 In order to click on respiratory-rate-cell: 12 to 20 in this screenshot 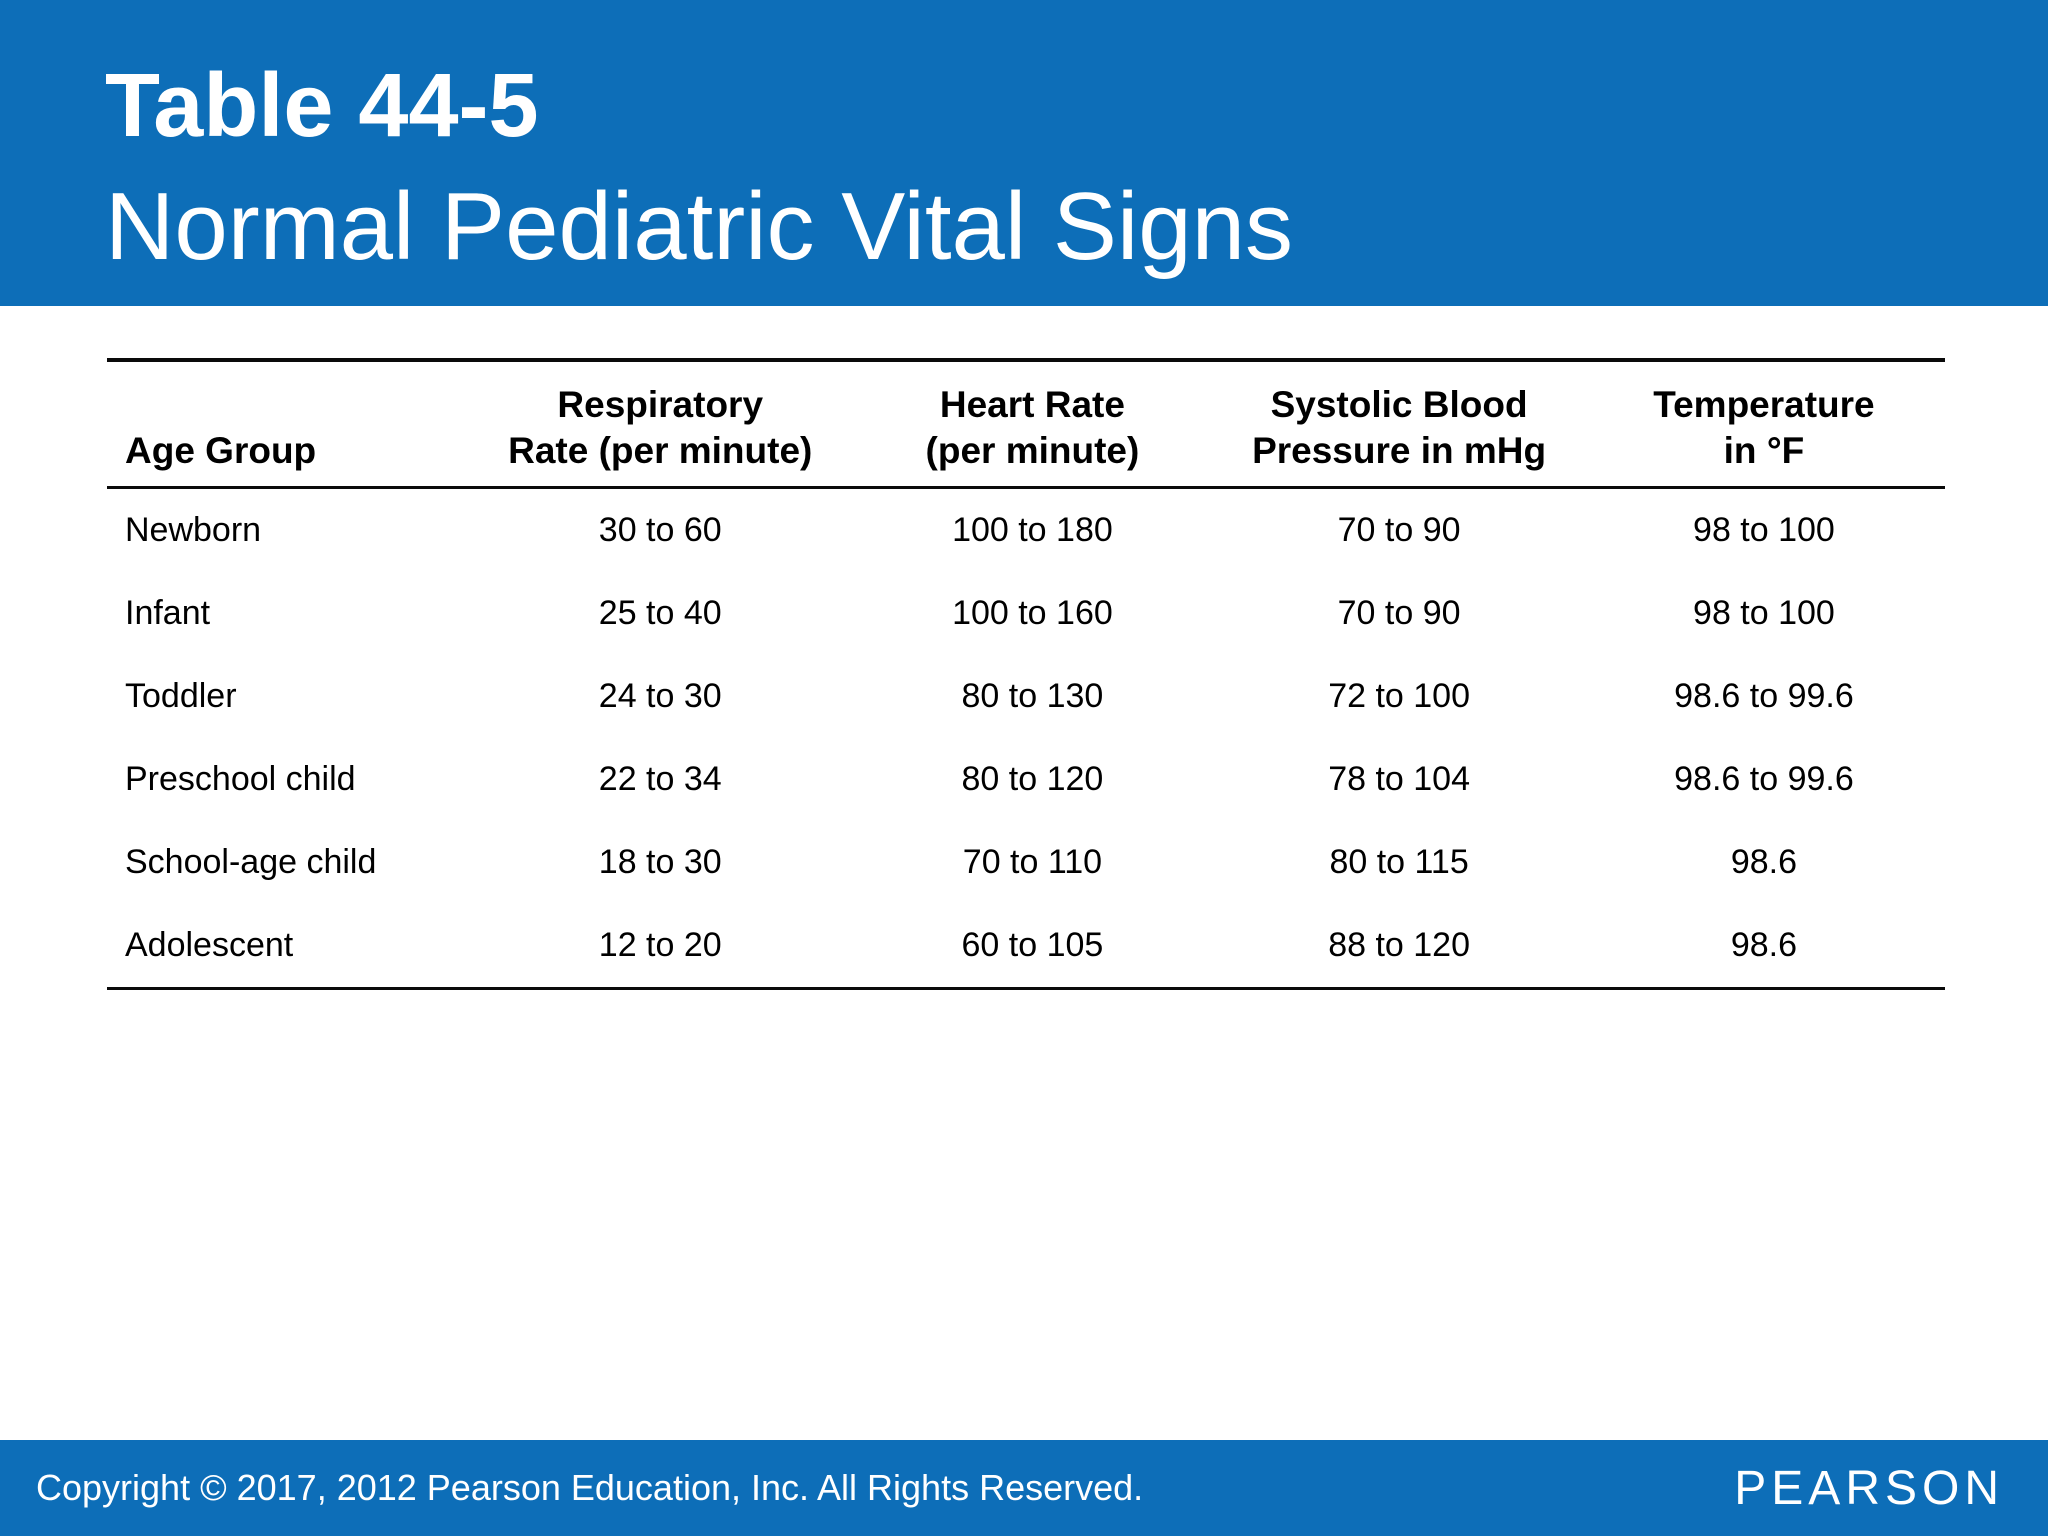, I will do `click(660, 945)`.